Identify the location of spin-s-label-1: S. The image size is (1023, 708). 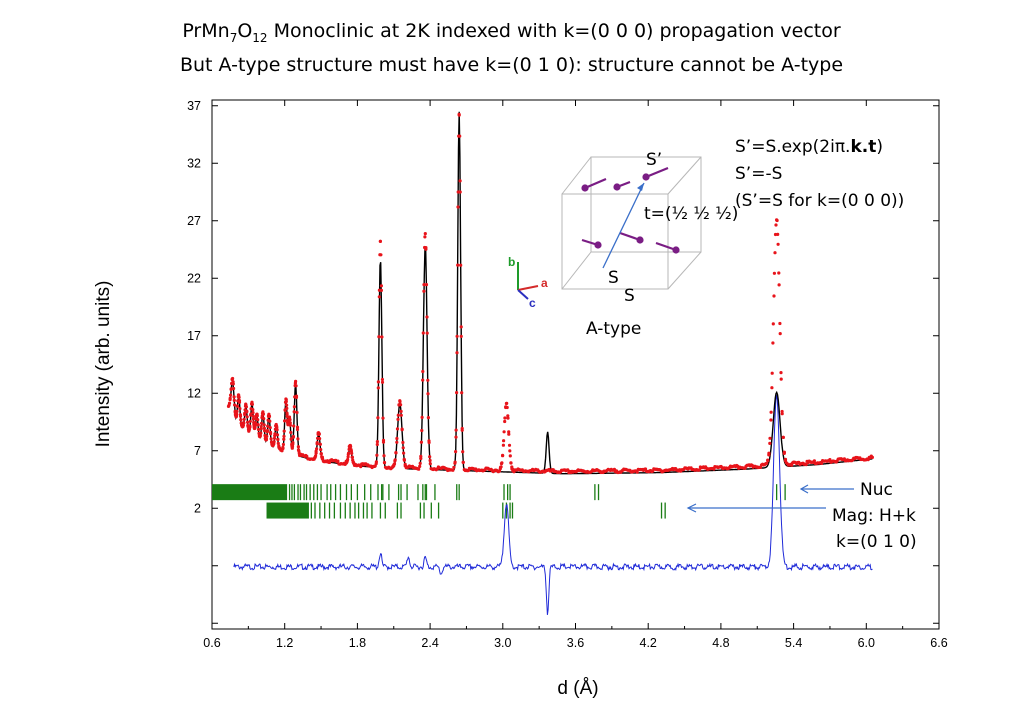
(613, 278).